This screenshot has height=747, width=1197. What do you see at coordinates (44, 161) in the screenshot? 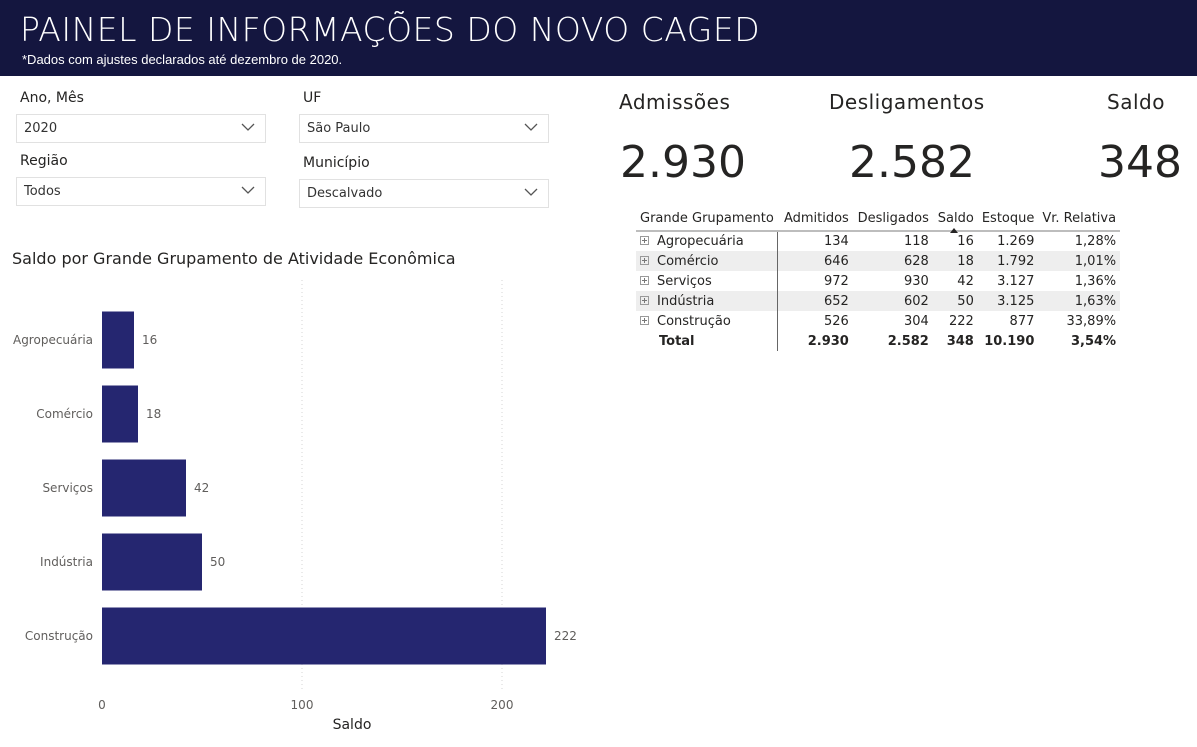
I see `regiao-label: Região` at bounding box center [44, 161].